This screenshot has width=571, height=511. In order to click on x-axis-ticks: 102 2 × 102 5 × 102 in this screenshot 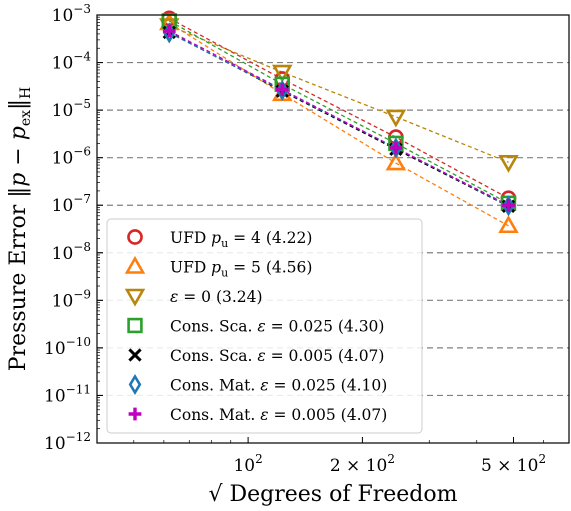, I will do `click(339, 456)`.